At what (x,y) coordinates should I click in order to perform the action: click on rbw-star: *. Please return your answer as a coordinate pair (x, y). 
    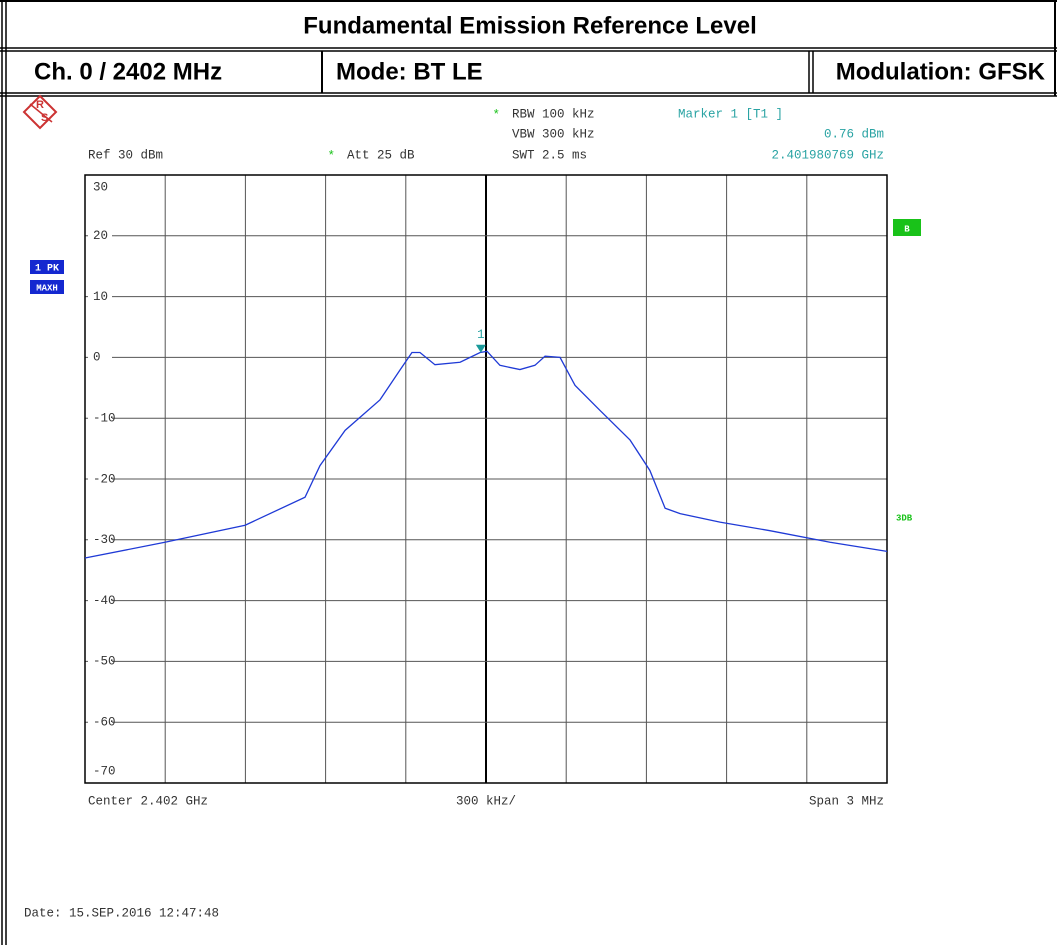
    Looking at the image, I should click on (496, 115).